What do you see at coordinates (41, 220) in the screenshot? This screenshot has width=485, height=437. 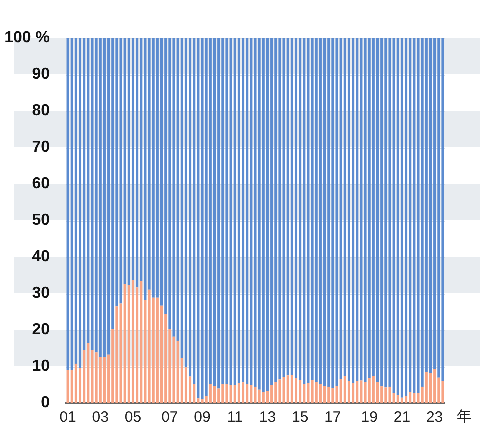 I see `y-tick-label: 50` at bounding box center [41, 220].